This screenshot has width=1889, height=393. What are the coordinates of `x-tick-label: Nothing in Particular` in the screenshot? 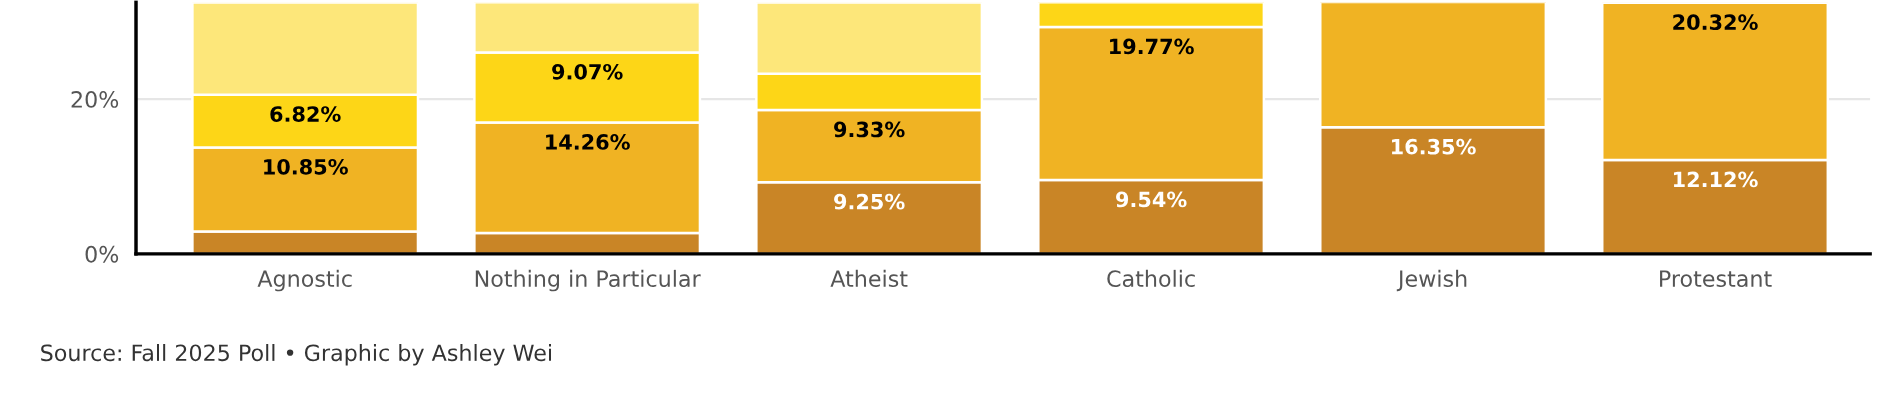 It's located at (588, 280).